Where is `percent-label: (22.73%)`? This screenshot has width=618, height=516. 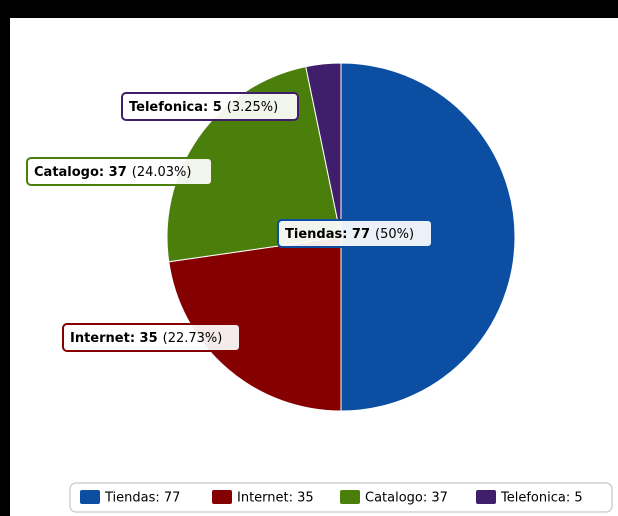
percent-label: (22.73%) is located at coordinates (193, 338).